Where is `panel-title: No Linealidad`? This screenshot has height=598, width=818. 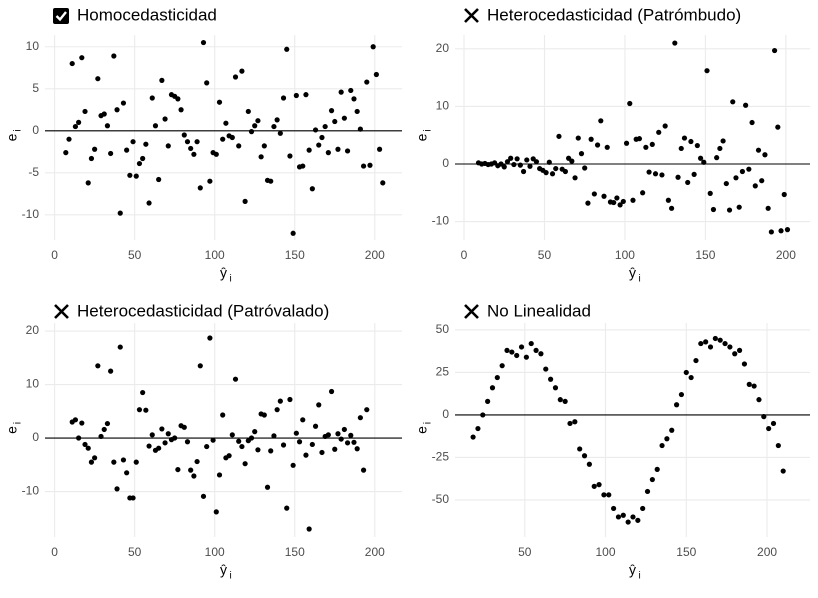
panel-title: No Linealidad is located at coordinates (539, 310).